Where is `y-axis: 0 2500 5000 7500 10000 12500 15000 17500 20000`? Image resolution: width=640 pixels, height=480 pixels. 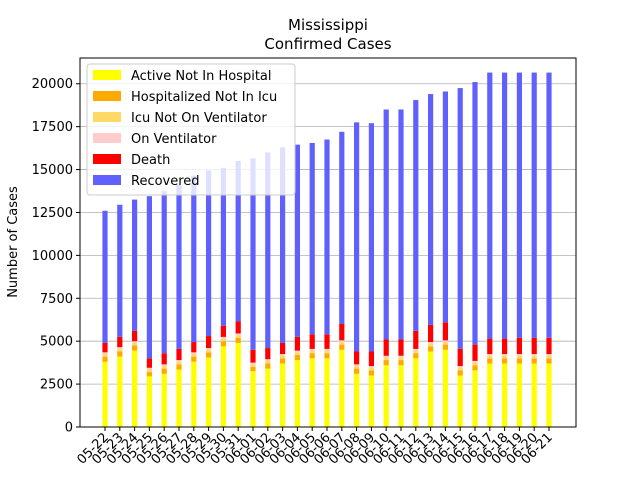
y-axis: 0 2500 5000 7500 10000 12500 15000 17500 20000 is located at coordinates (56, 256).